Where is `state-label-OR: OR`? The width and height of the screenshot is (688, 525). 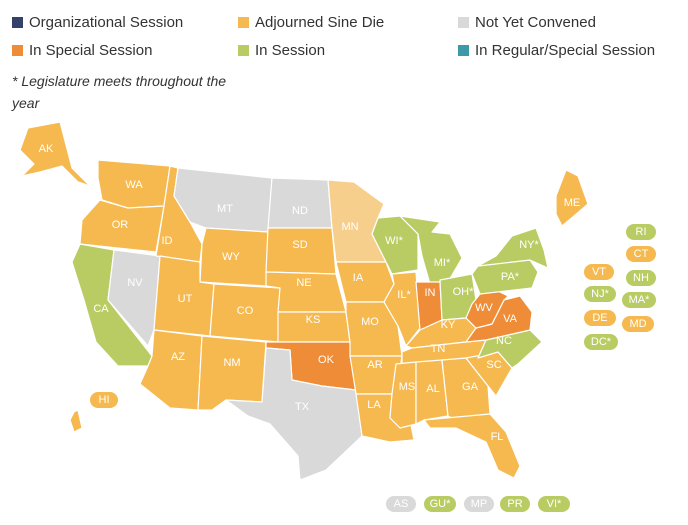
state-label-OR: OR is located at coordinates (120, 225).